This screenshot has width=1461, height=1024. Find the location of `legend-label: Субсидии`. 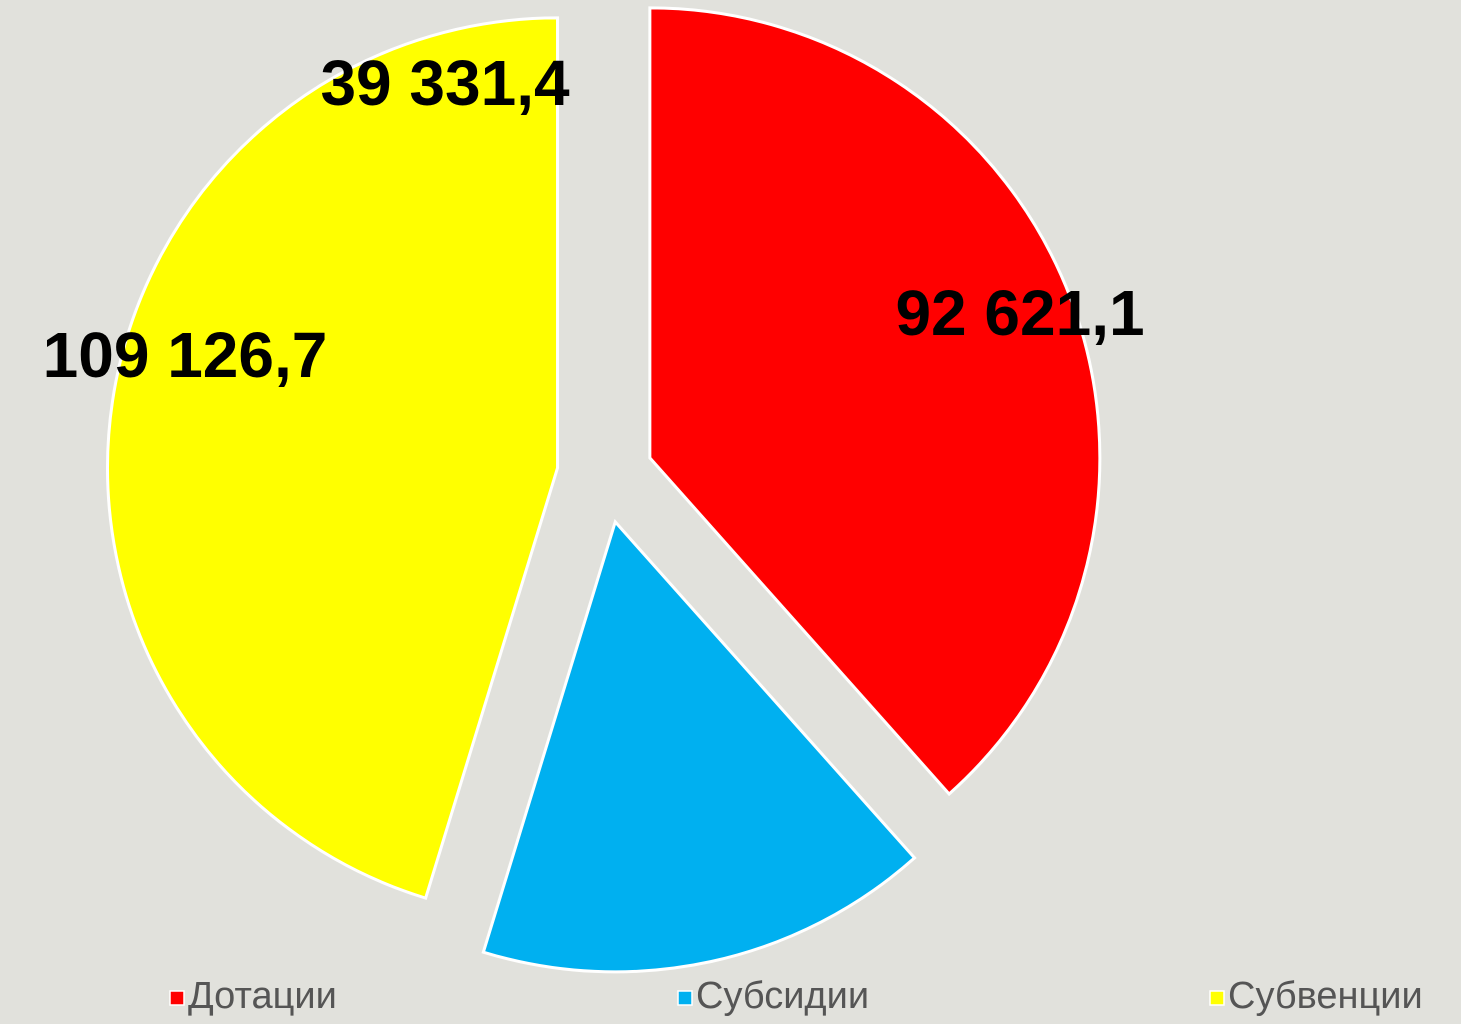

legend-label: Субсидии is located at coordinates (782, 996).